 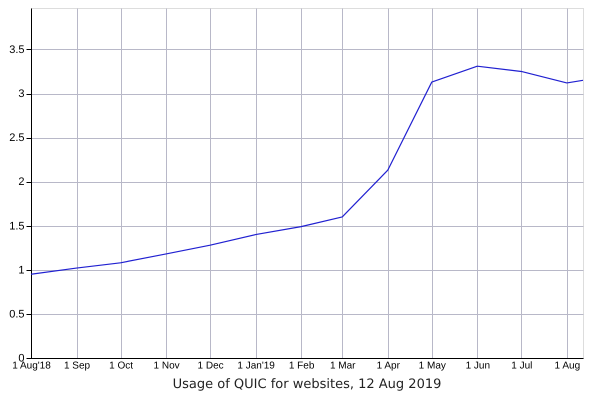 I want to click on x-tick-label: 1 Jan'19, so click(x=256, y=366).